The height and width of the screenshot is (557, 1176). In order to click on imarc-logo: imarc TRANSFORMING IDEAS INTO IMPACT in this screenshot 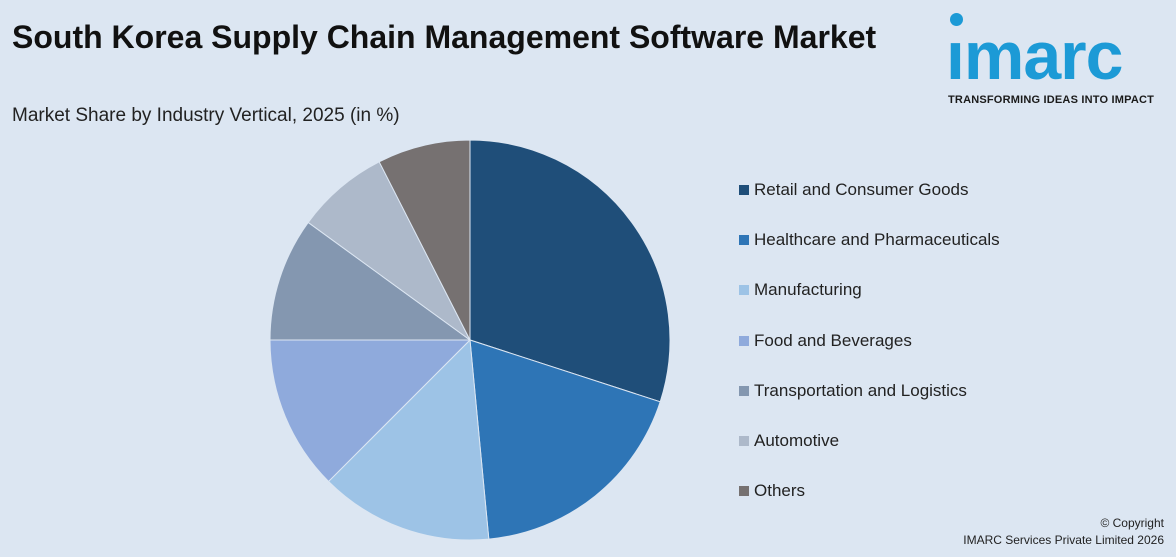, I will do `click(1059, 60)`.